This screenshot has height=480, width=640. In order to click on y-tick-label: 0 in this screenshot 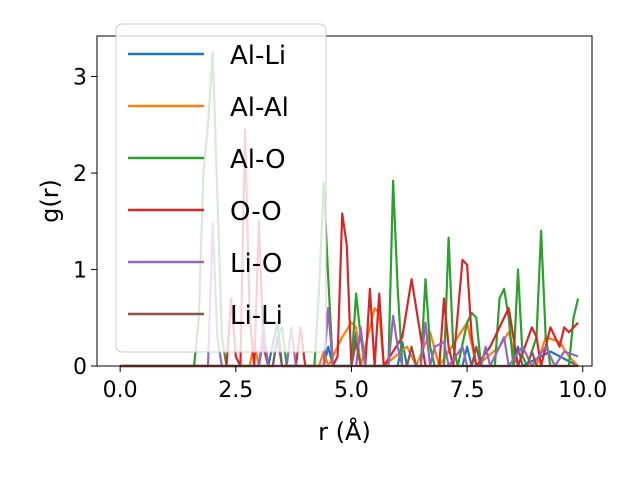, I will do `click(80, 367)`.